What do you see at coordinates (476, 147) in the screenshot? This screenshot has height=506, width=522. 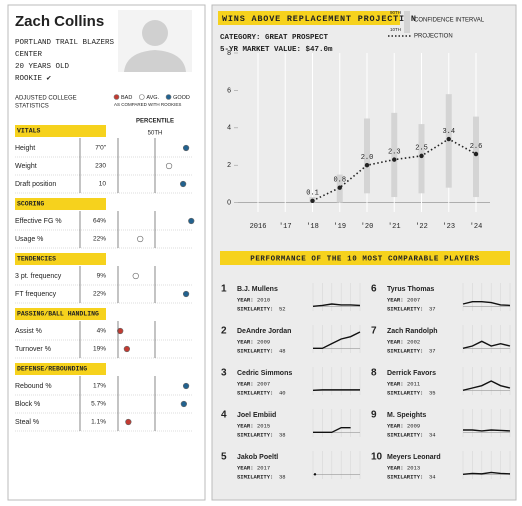 I see `data-label: 2.6` at bounding box center [476, 147].